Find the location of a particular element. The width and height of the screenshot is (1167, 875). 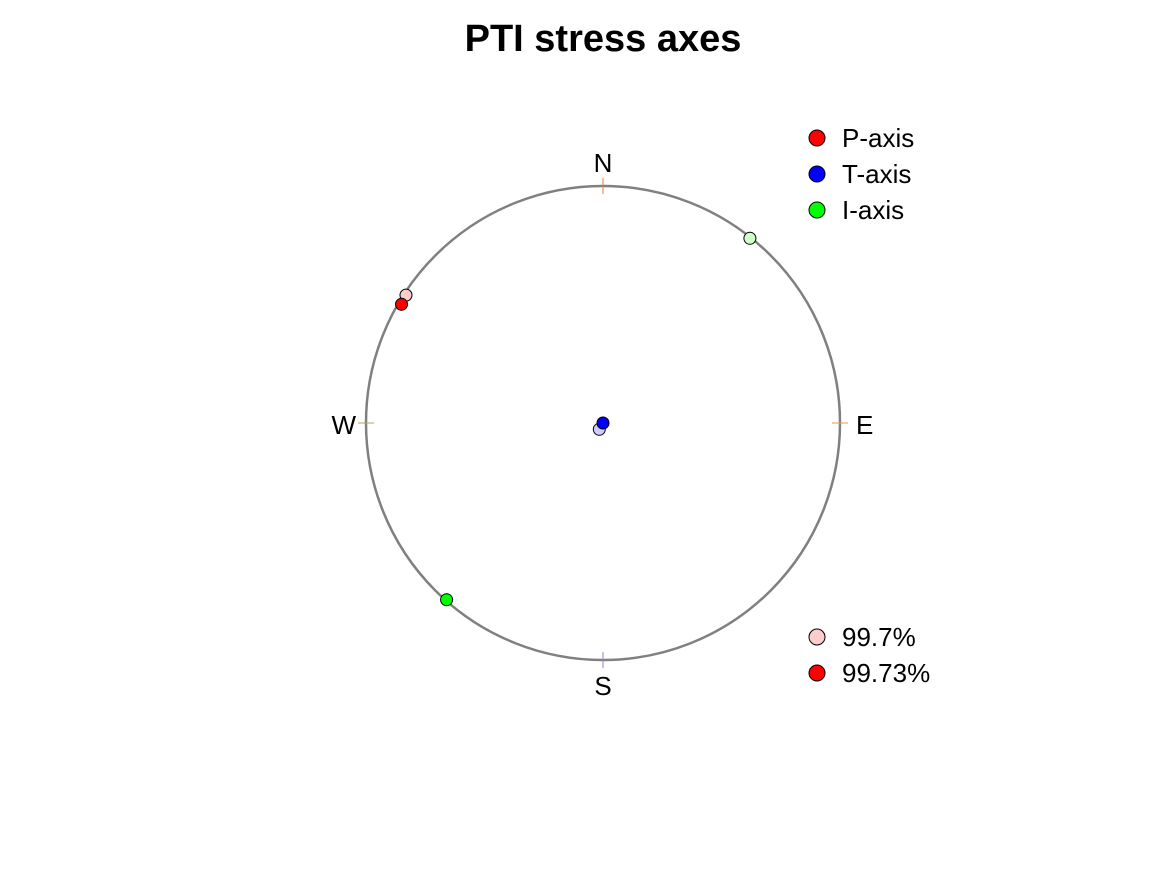

legend-label: I-axis is located at coordinates (873, 210).